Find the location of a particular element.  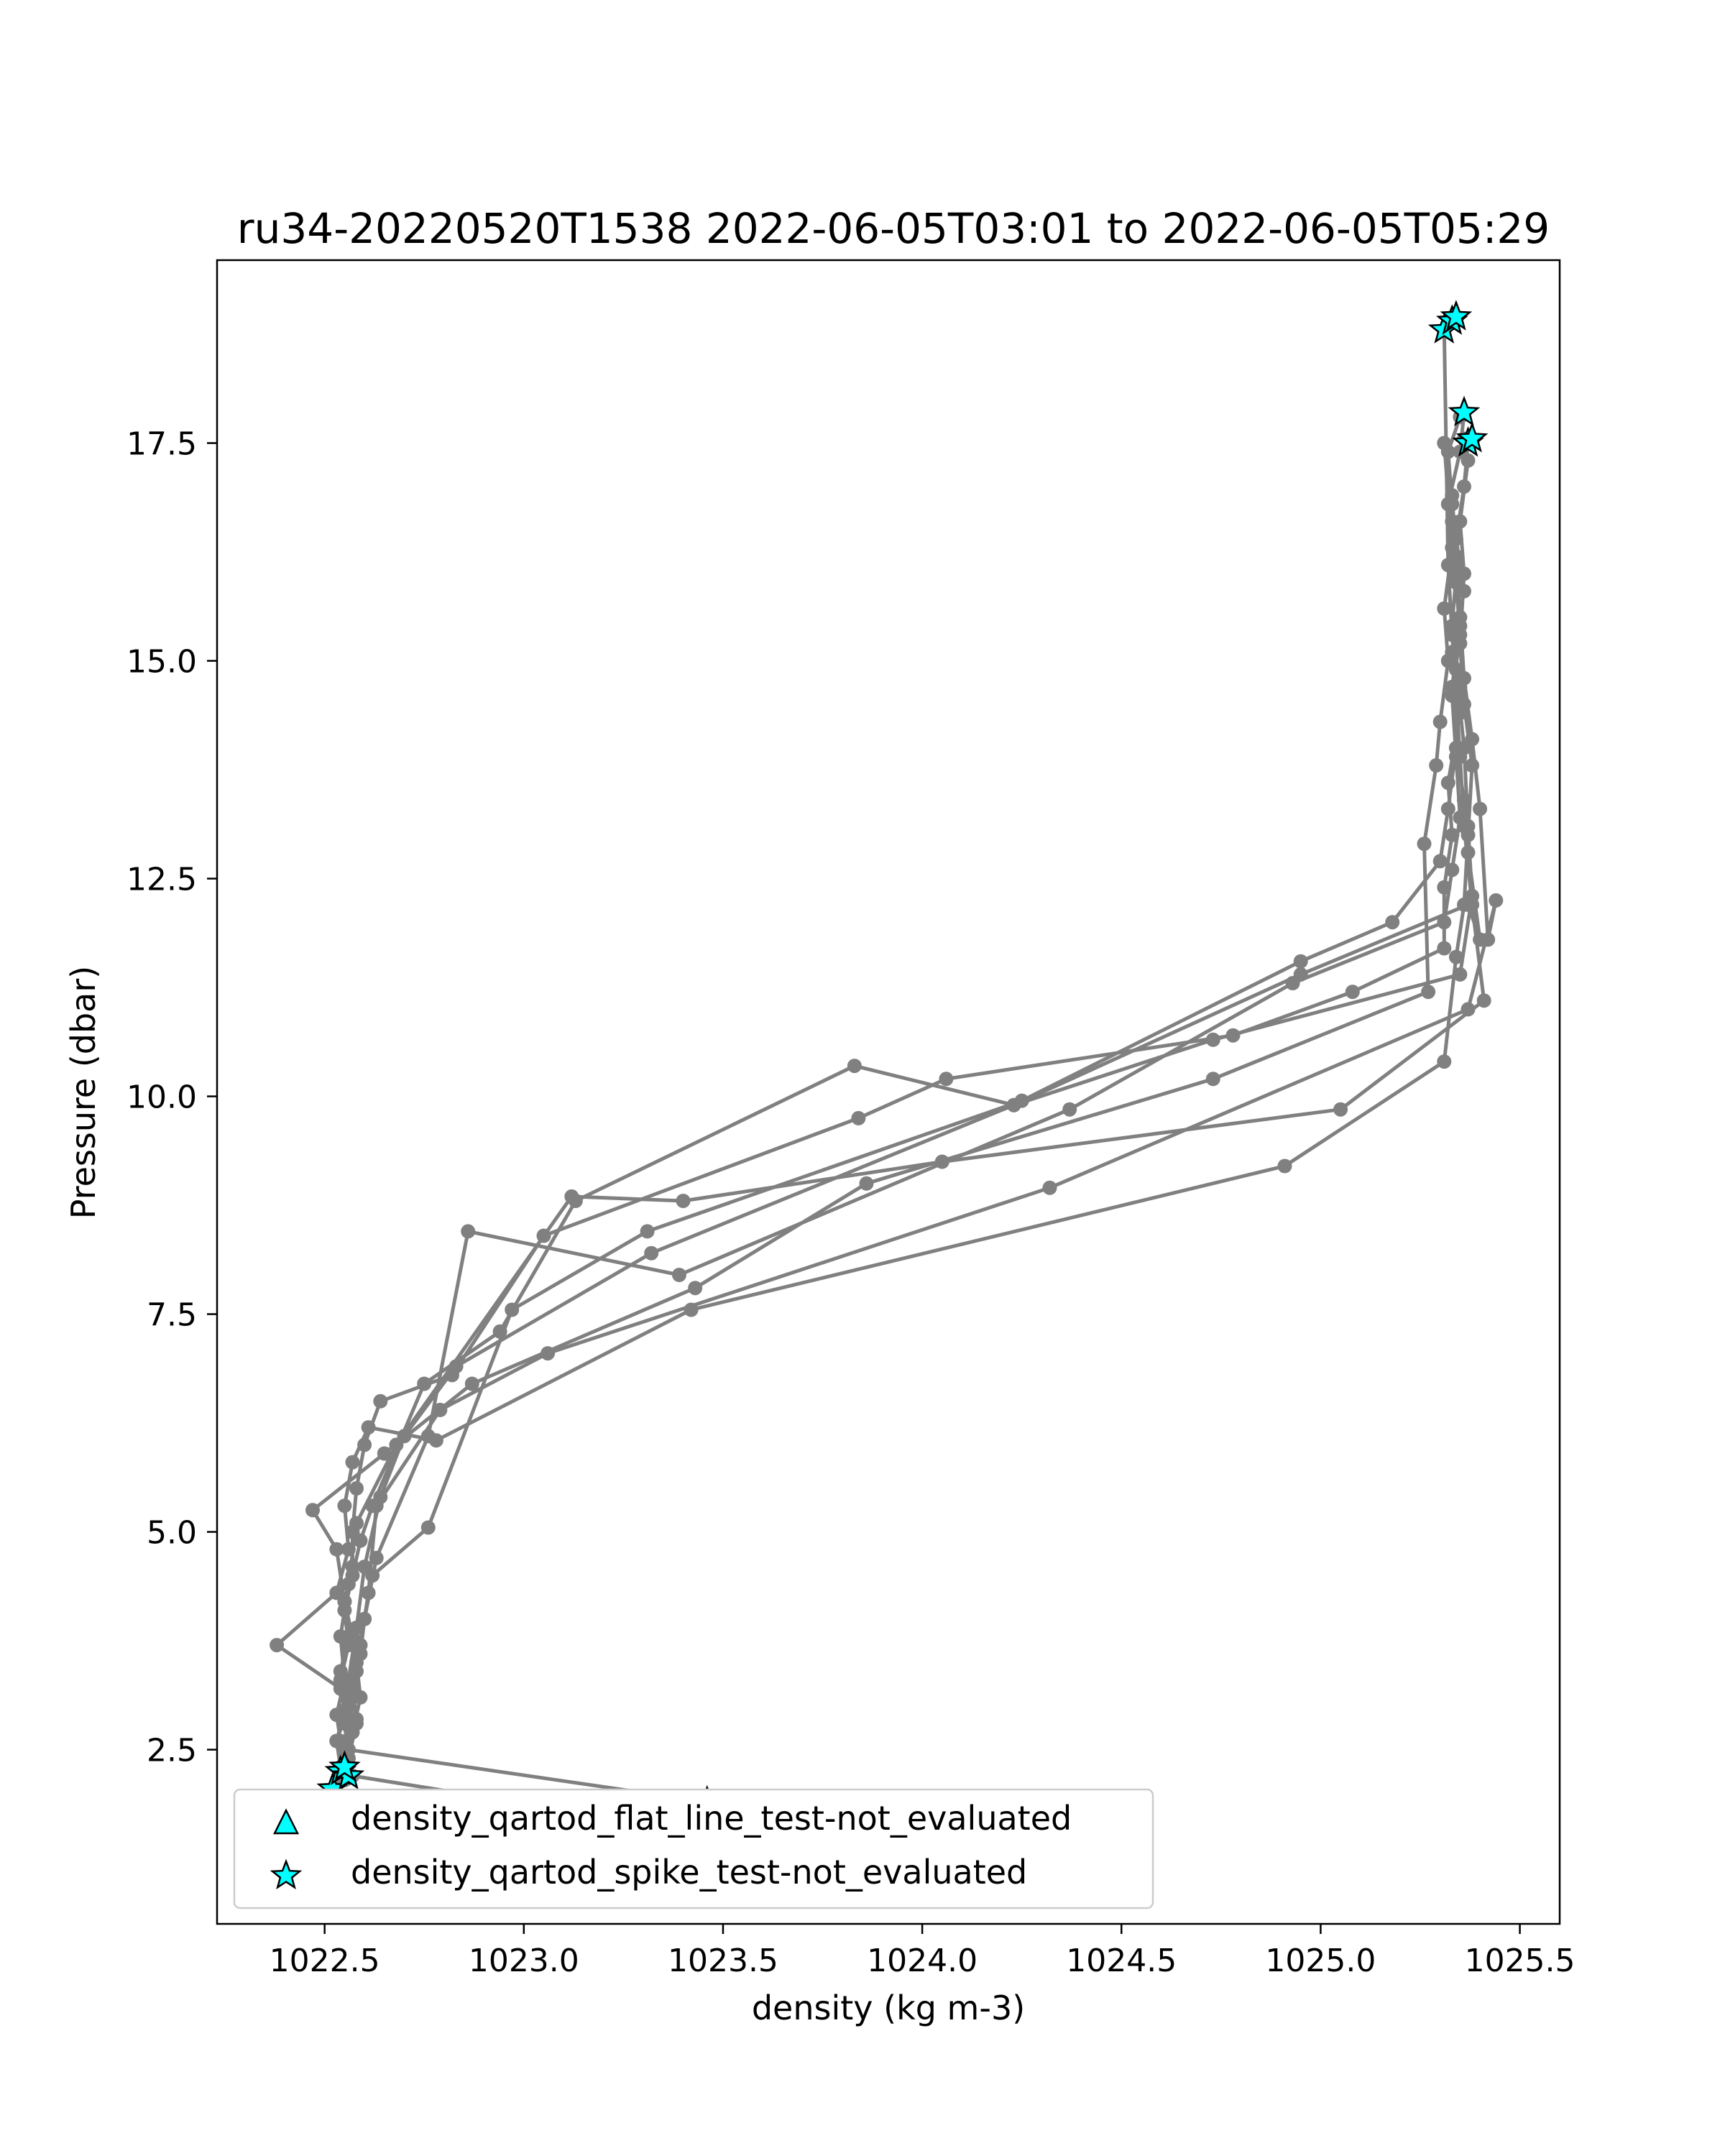

y-tick-label: 17.5 is located at coordinates (161, 444).